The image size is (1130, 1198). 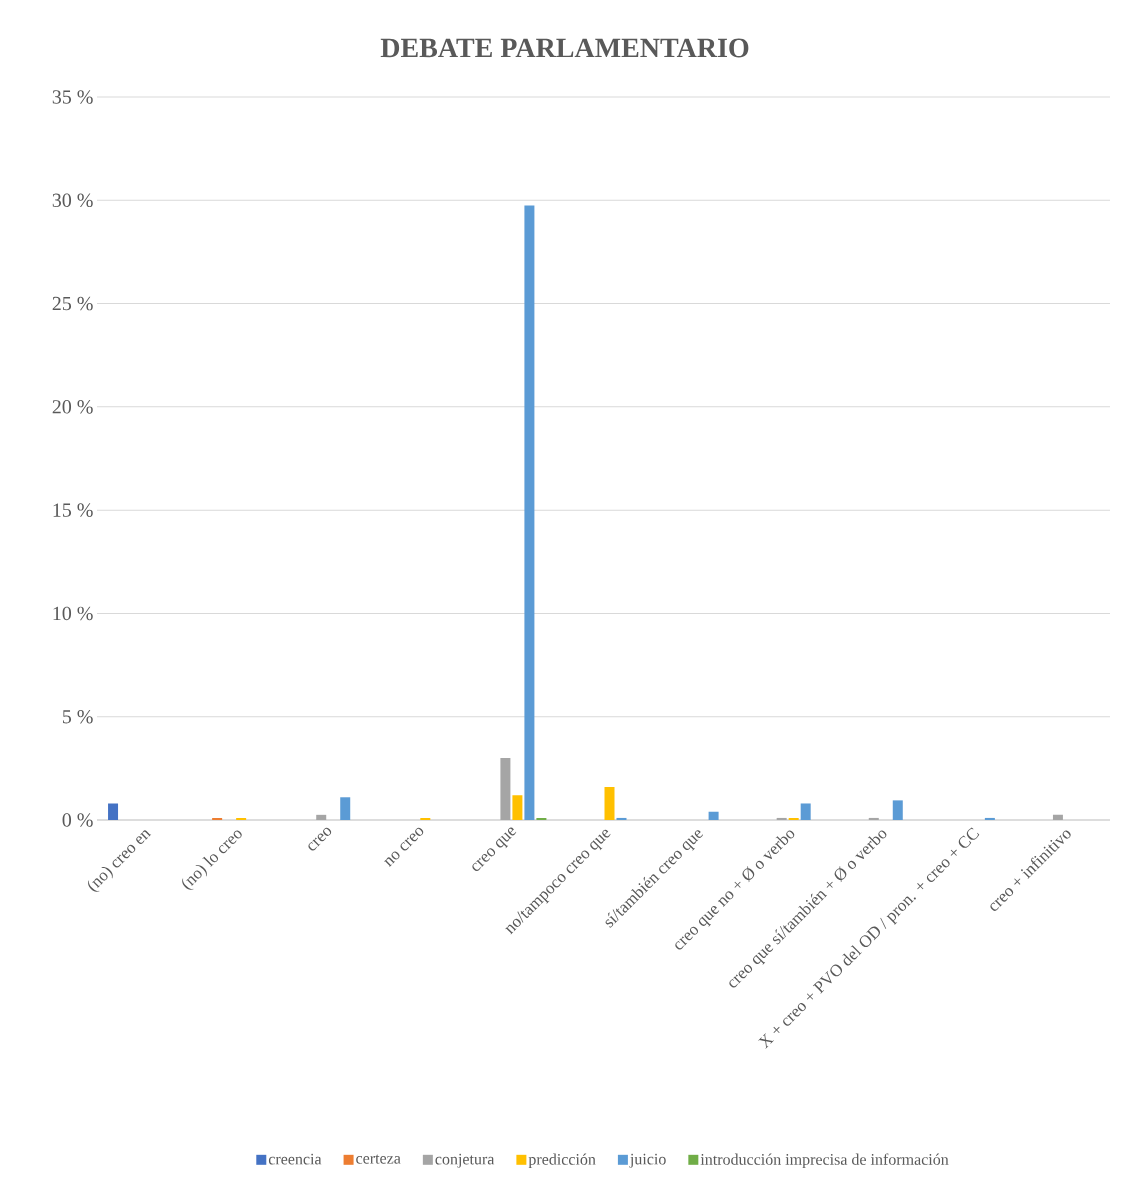 What do you see at coordinates (404, 847) in the screenshot?
I see `x-tick-label: no creo` at bounding box center [404, 847].